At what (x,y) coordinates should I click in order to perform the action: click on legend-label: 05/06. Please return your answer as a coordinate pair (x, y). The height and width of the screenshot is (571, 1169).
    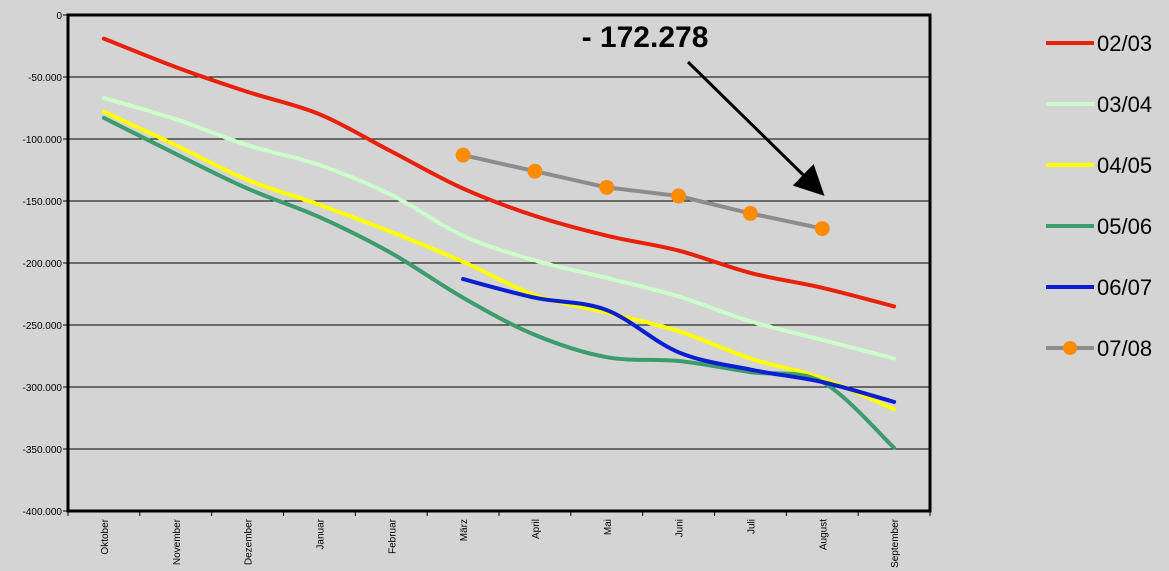
    Looking at the image, I should click on (1124, 226).